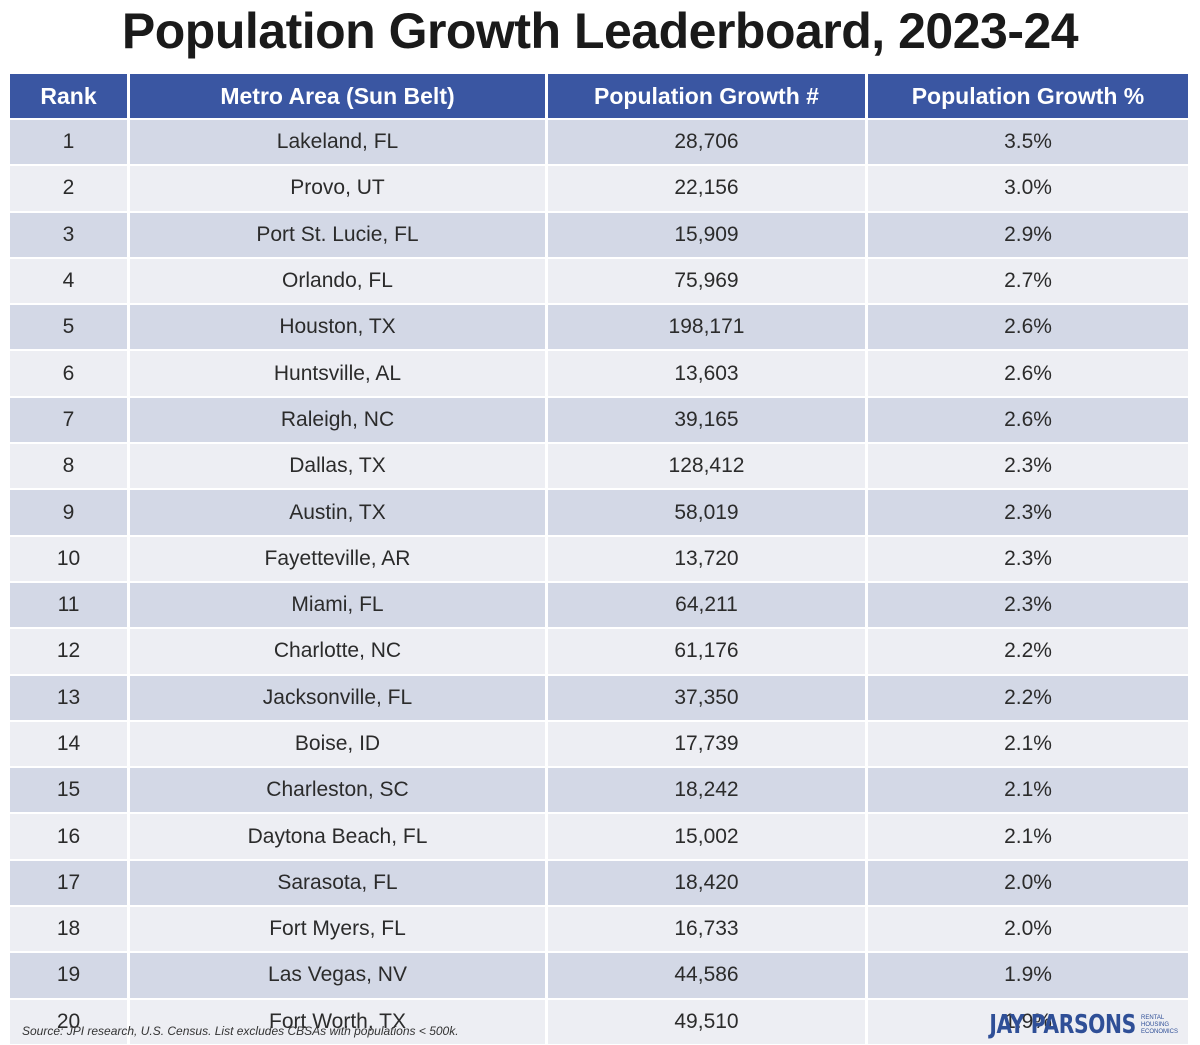  Describe the element at coordinates (339, 511) in the screenshot. I see `cell-metro-area: Austin, TX` at that location.